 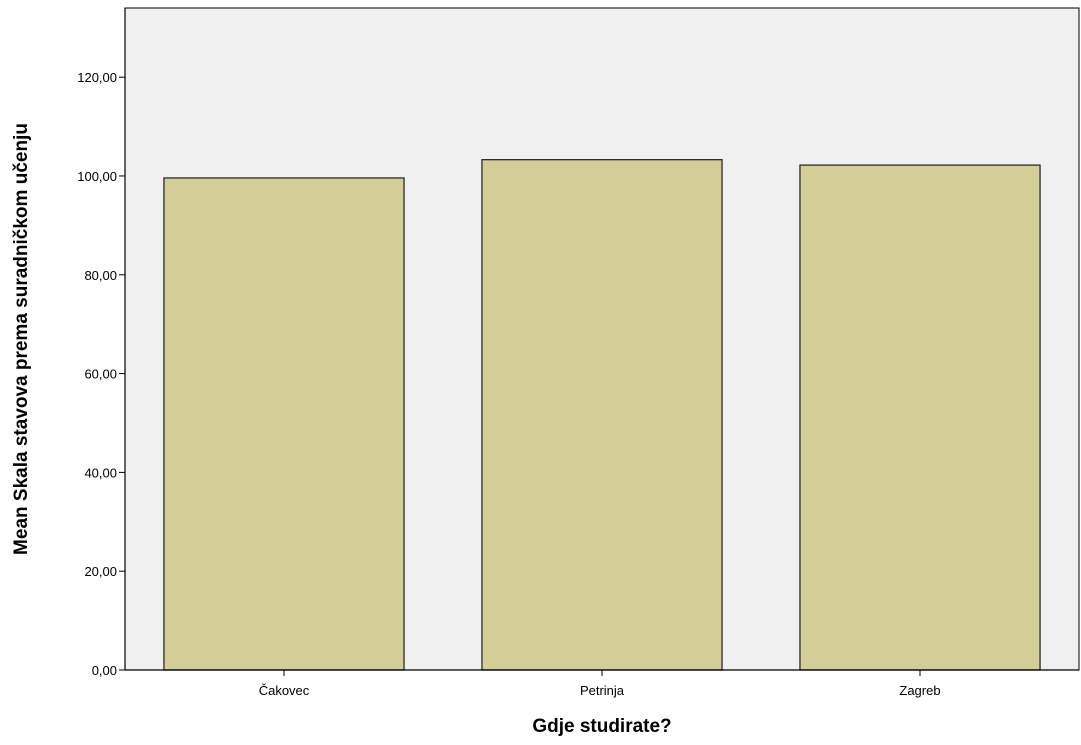 I want to click on x-axis-title: Gdje studirate?, so click(x=601, y=726).